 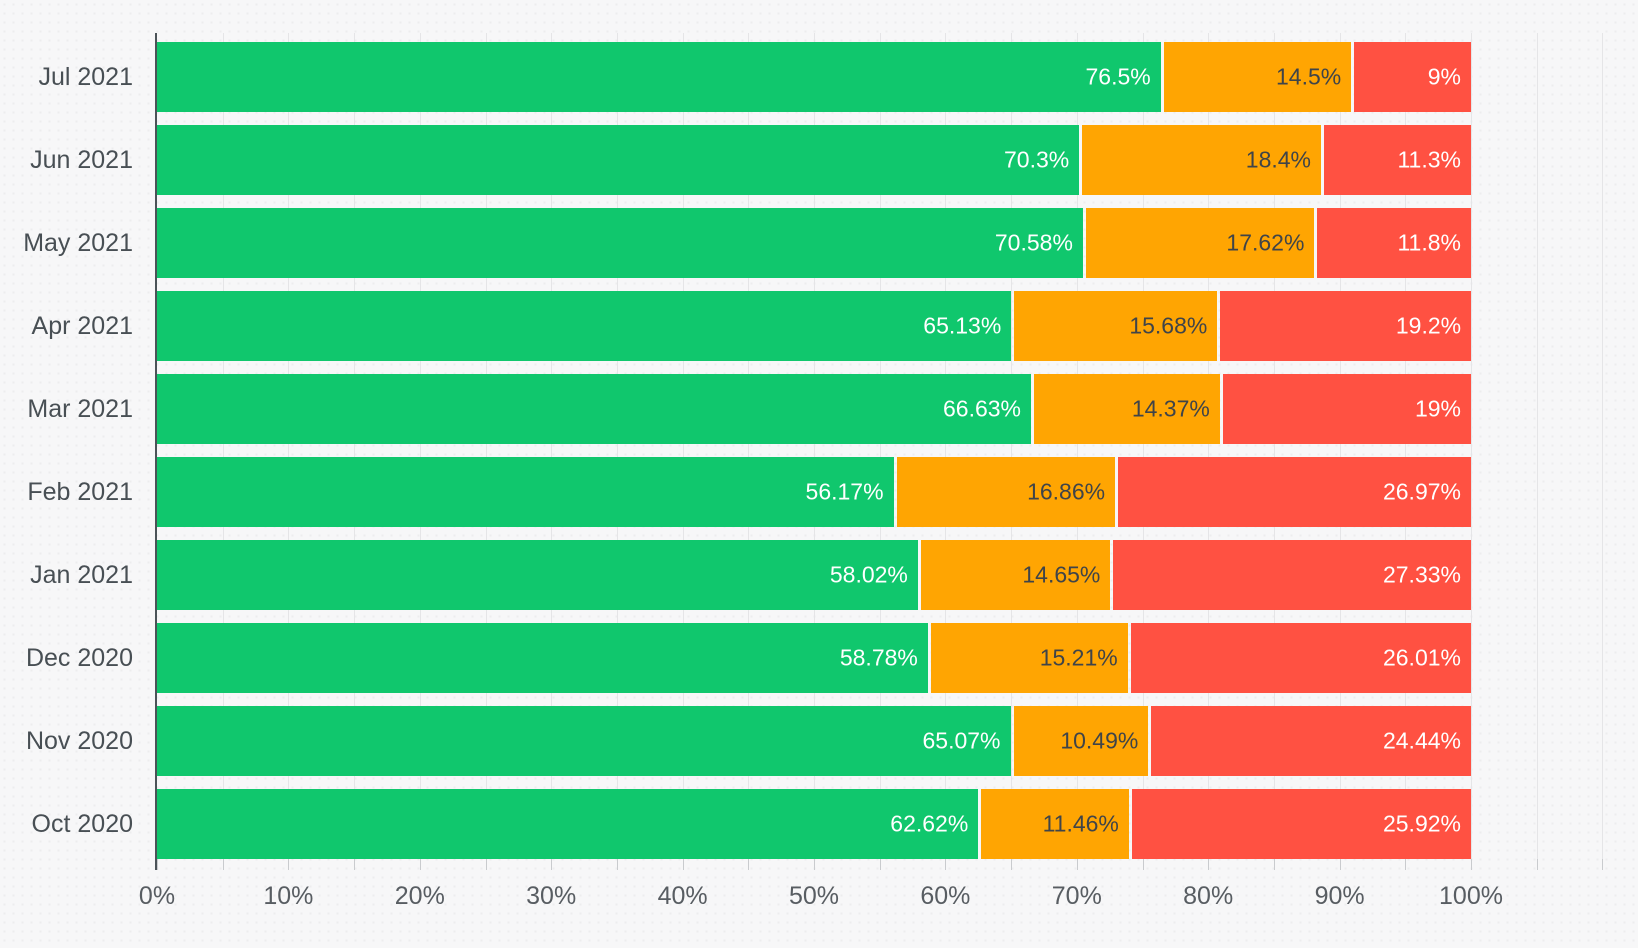 I want to click on bar-segment-green: 65.07%, so click(x=584, y=741).